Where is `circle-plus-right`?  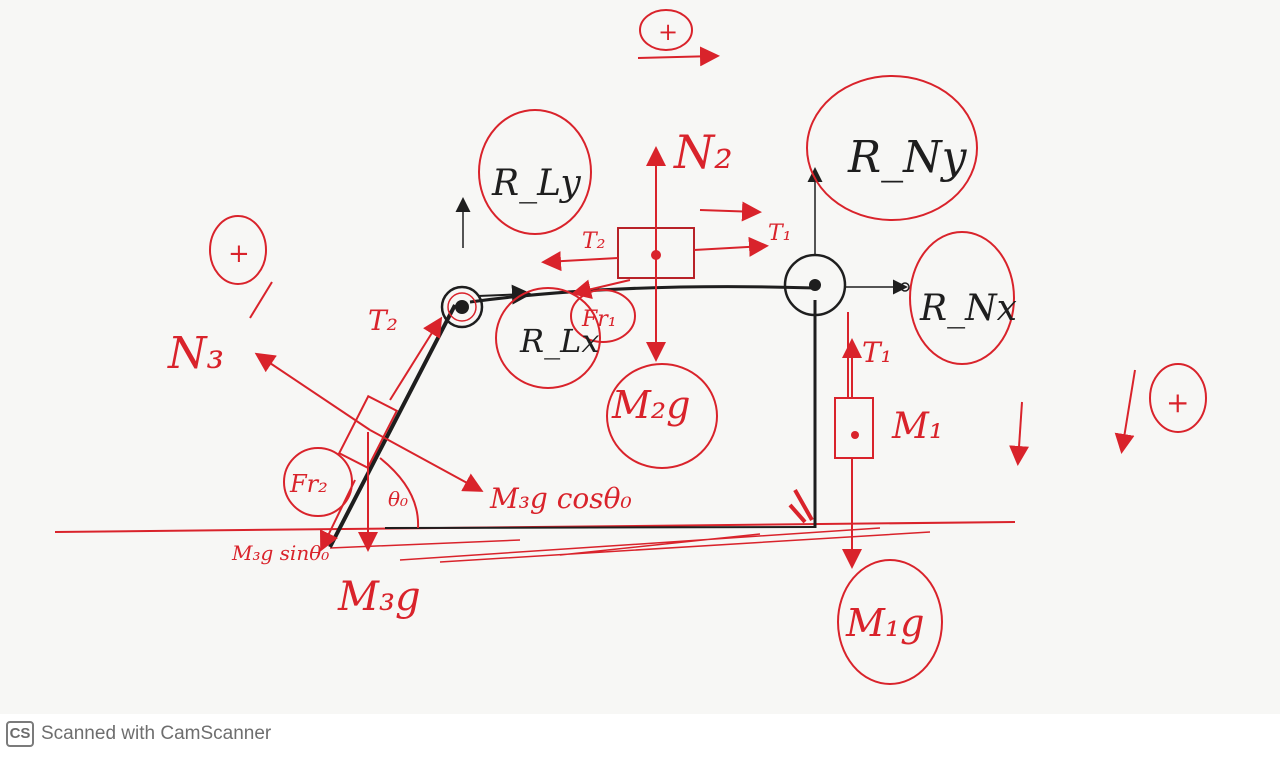 circle-plus-right is located at coordinates (1178, 398).